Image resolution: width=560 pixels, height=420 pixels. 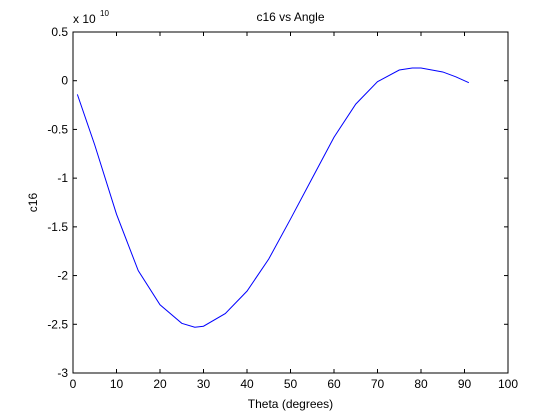 I want to click on x-tick-label: 80, so click(x=421, y=384).